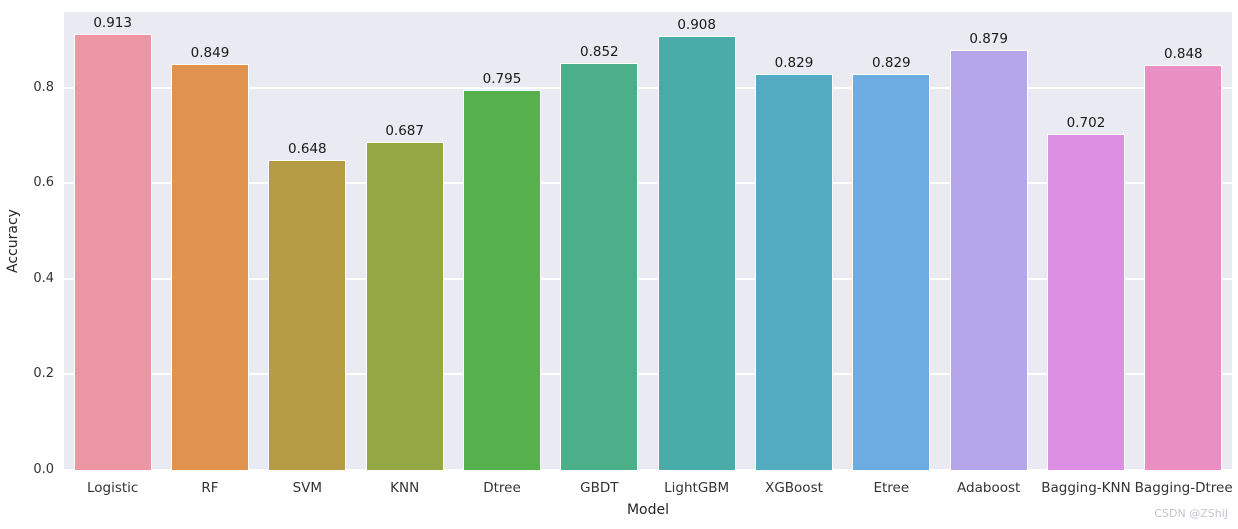  Describe the element at coordinates (648, 374) in the screenshot. I see `gridline-y-0.2` at that location.